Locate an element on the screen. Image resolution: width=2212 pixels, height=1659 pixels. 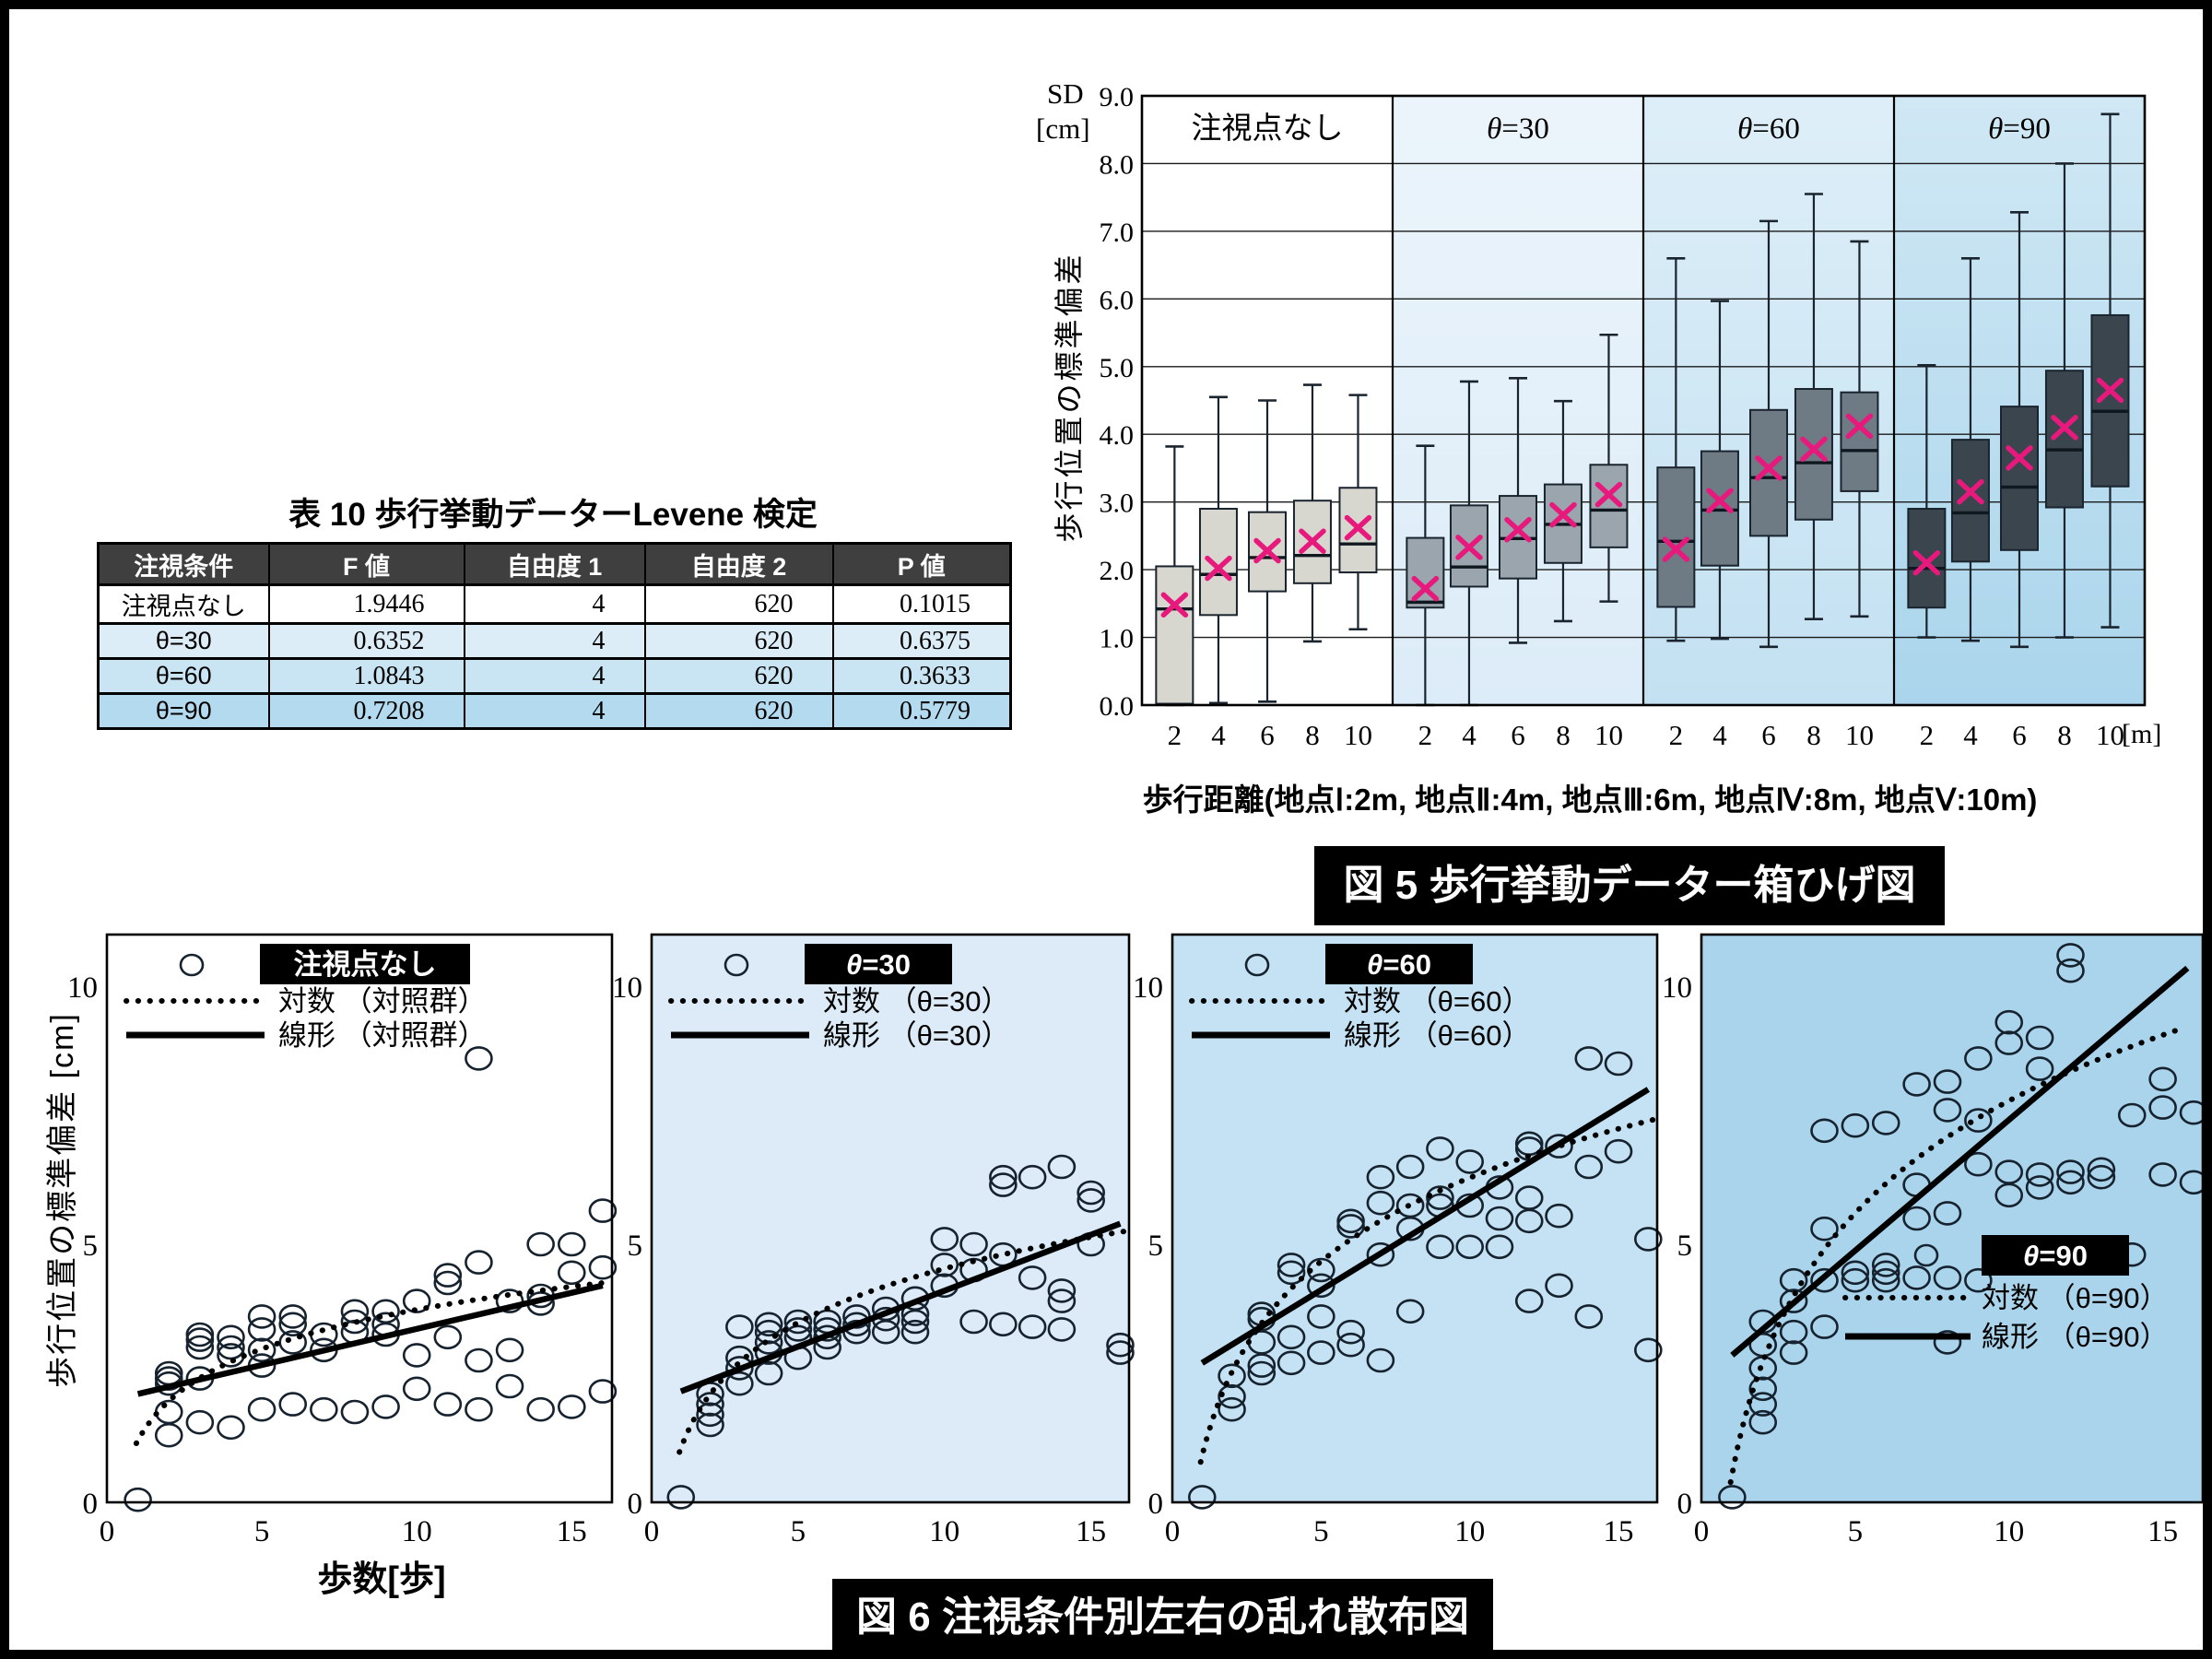
axis-or-legend-label: θ=60 is located at coordinates (1768, 129).